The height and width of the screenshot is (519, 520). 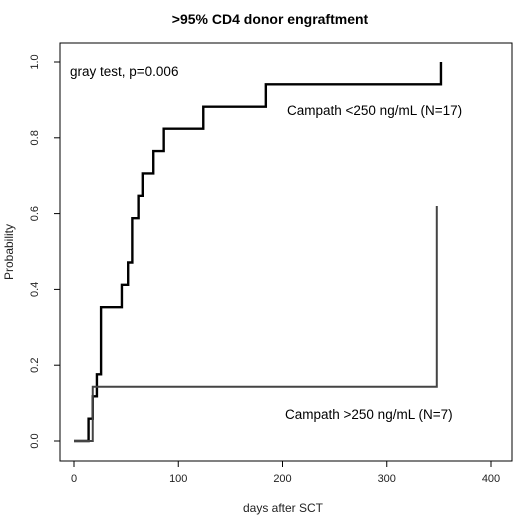 I want to click on x-tick-label: 300, so click(x=387, y=479).